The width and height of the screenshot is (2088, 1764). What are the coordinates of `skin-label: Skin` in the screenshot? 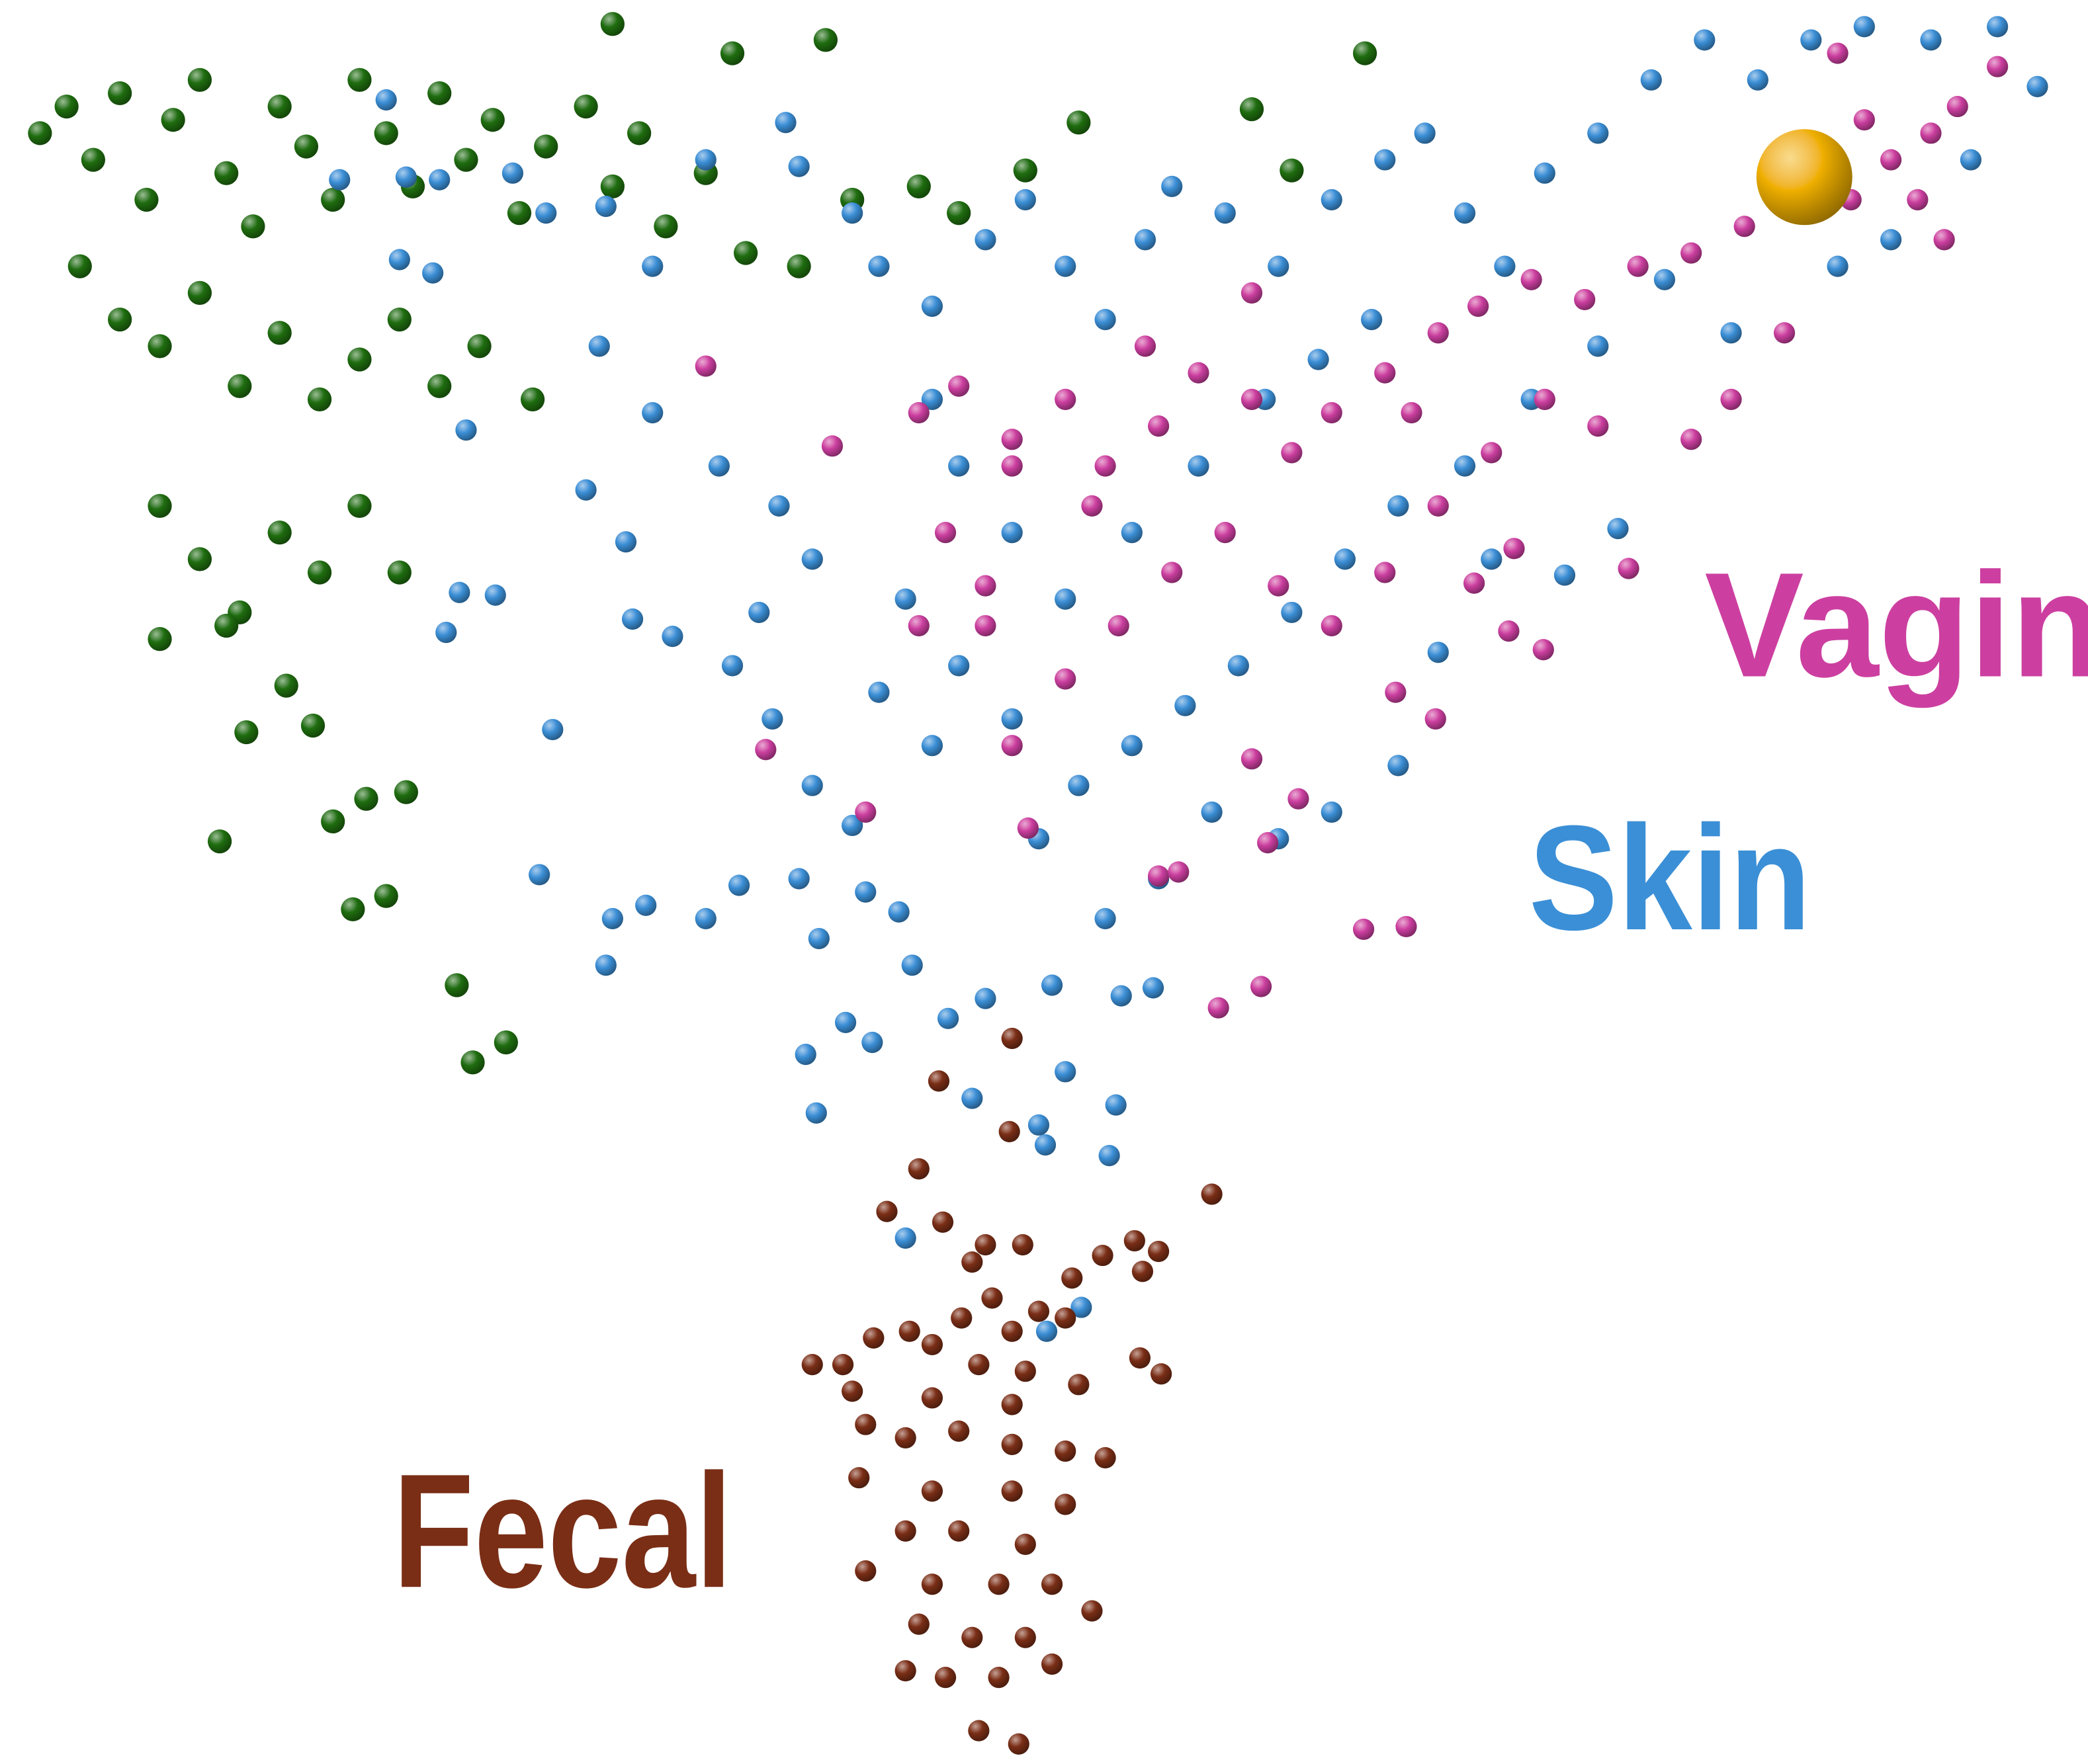 It's located at (1670, 877).